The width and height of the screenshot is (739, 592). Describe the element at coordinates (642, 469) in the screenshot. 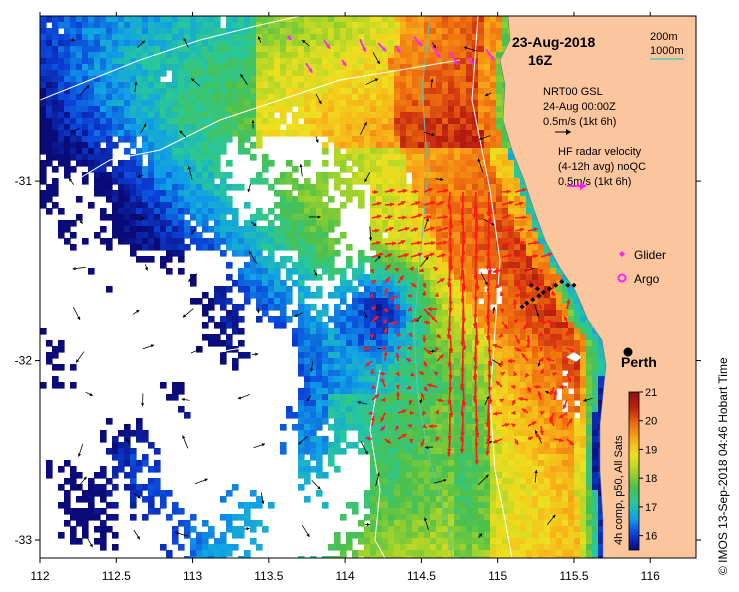

I see `colorbar: 16 17 18 19 20 21` at that location.